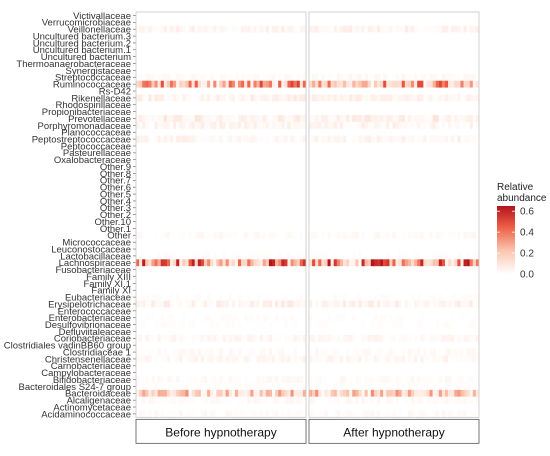  Describe the element at coordinates (107, 284) in the screenshot. I see `row-label: Family XI.1` at that location.